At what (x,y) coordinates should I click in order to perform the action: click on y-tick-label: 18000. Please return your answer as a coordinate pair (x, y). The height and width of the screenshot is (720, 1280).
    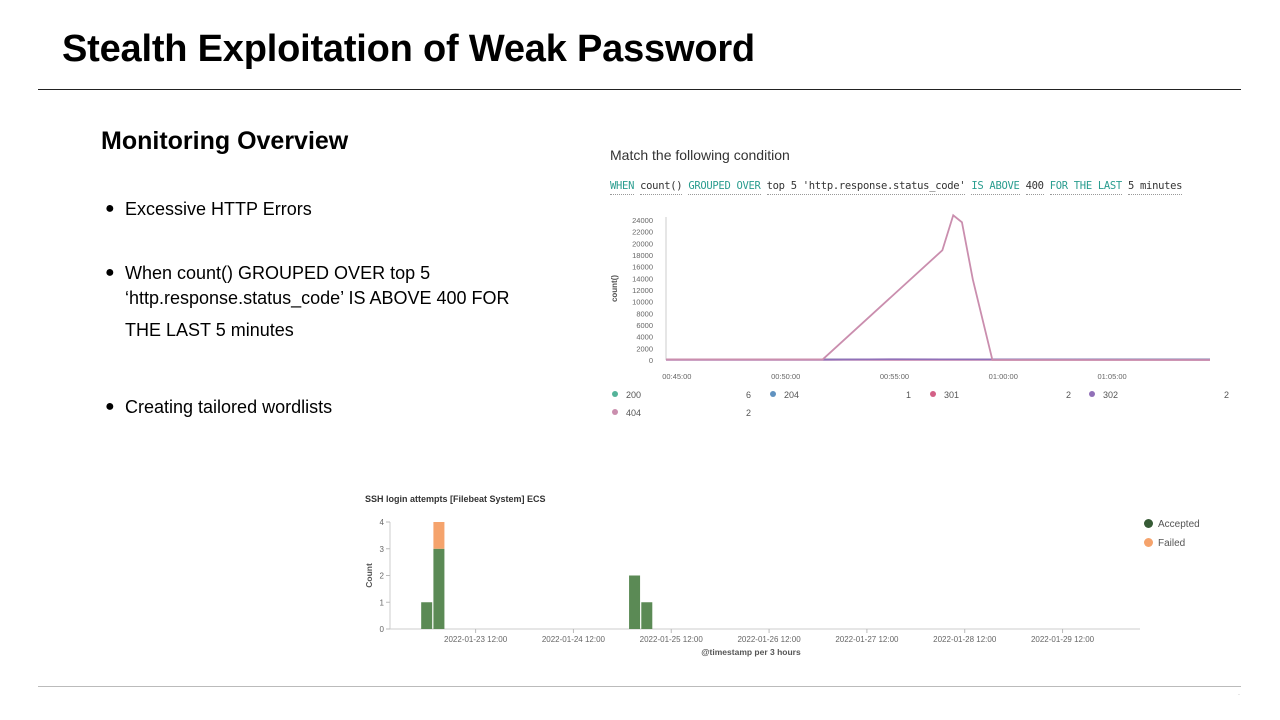
    Looking at the image, I should click on (642, 255).